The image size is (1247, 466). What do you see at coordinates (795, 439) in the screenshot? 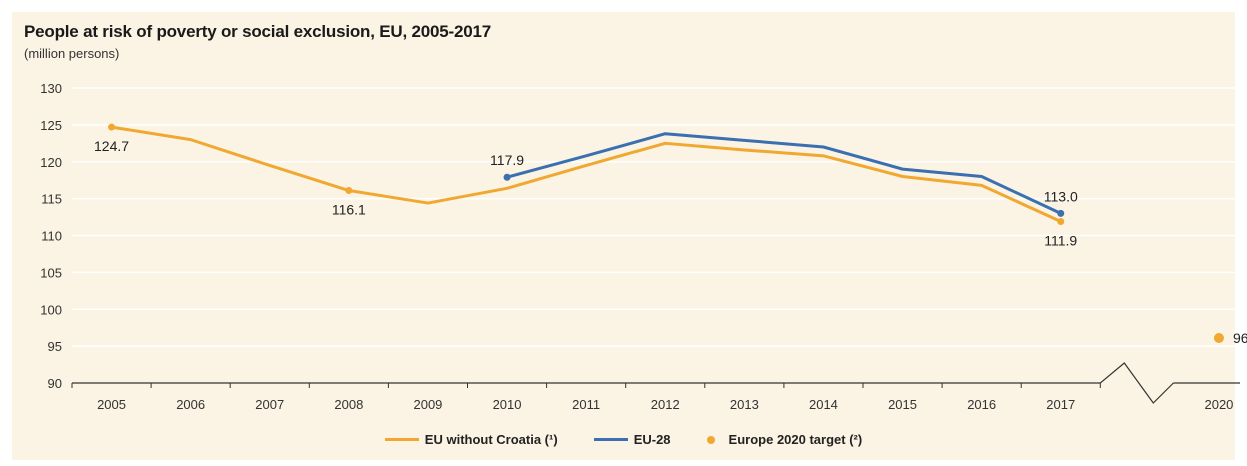
I see `legend-label: Europe 2020 target (²)` at bounding box center [795, 439].